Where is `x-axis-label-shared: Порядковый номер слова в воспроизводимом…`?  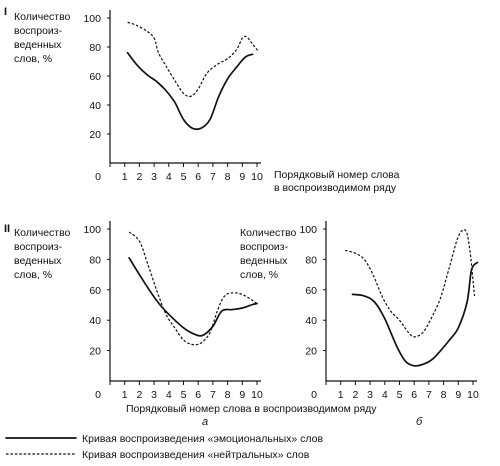 x-axis-label-shared: Порядковый номер слова в воспроизводимом… is located at coordinates (251, 409).